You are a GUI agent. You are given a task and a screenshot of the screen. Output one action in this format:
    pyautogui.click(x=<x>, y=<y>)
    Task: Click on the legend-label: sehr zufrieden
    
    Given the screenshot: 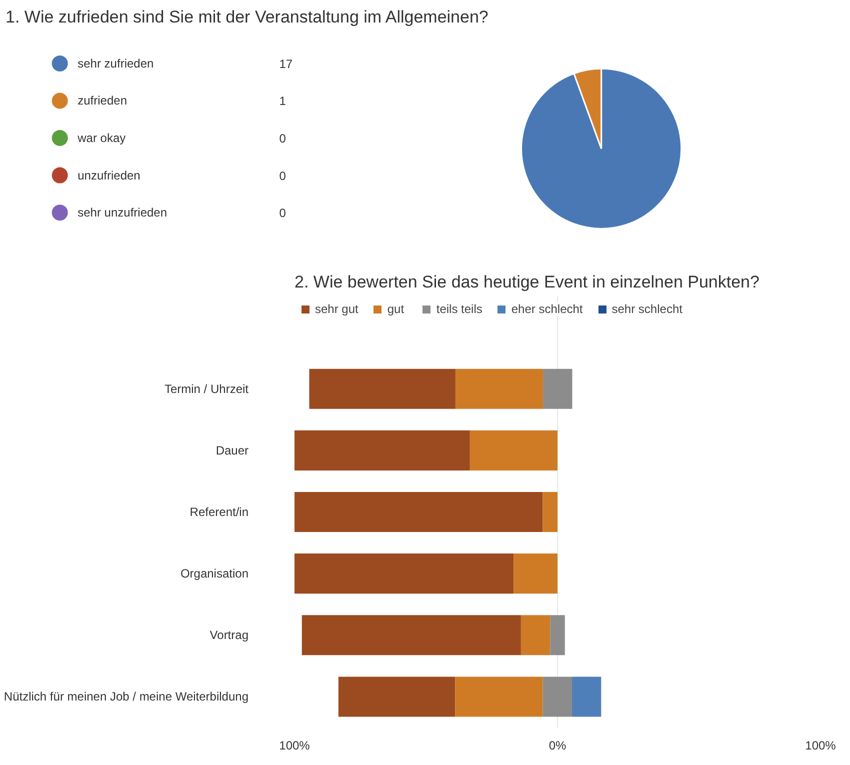 What is the action you would take?
    pyautogui.click(x=116, y=63)
    